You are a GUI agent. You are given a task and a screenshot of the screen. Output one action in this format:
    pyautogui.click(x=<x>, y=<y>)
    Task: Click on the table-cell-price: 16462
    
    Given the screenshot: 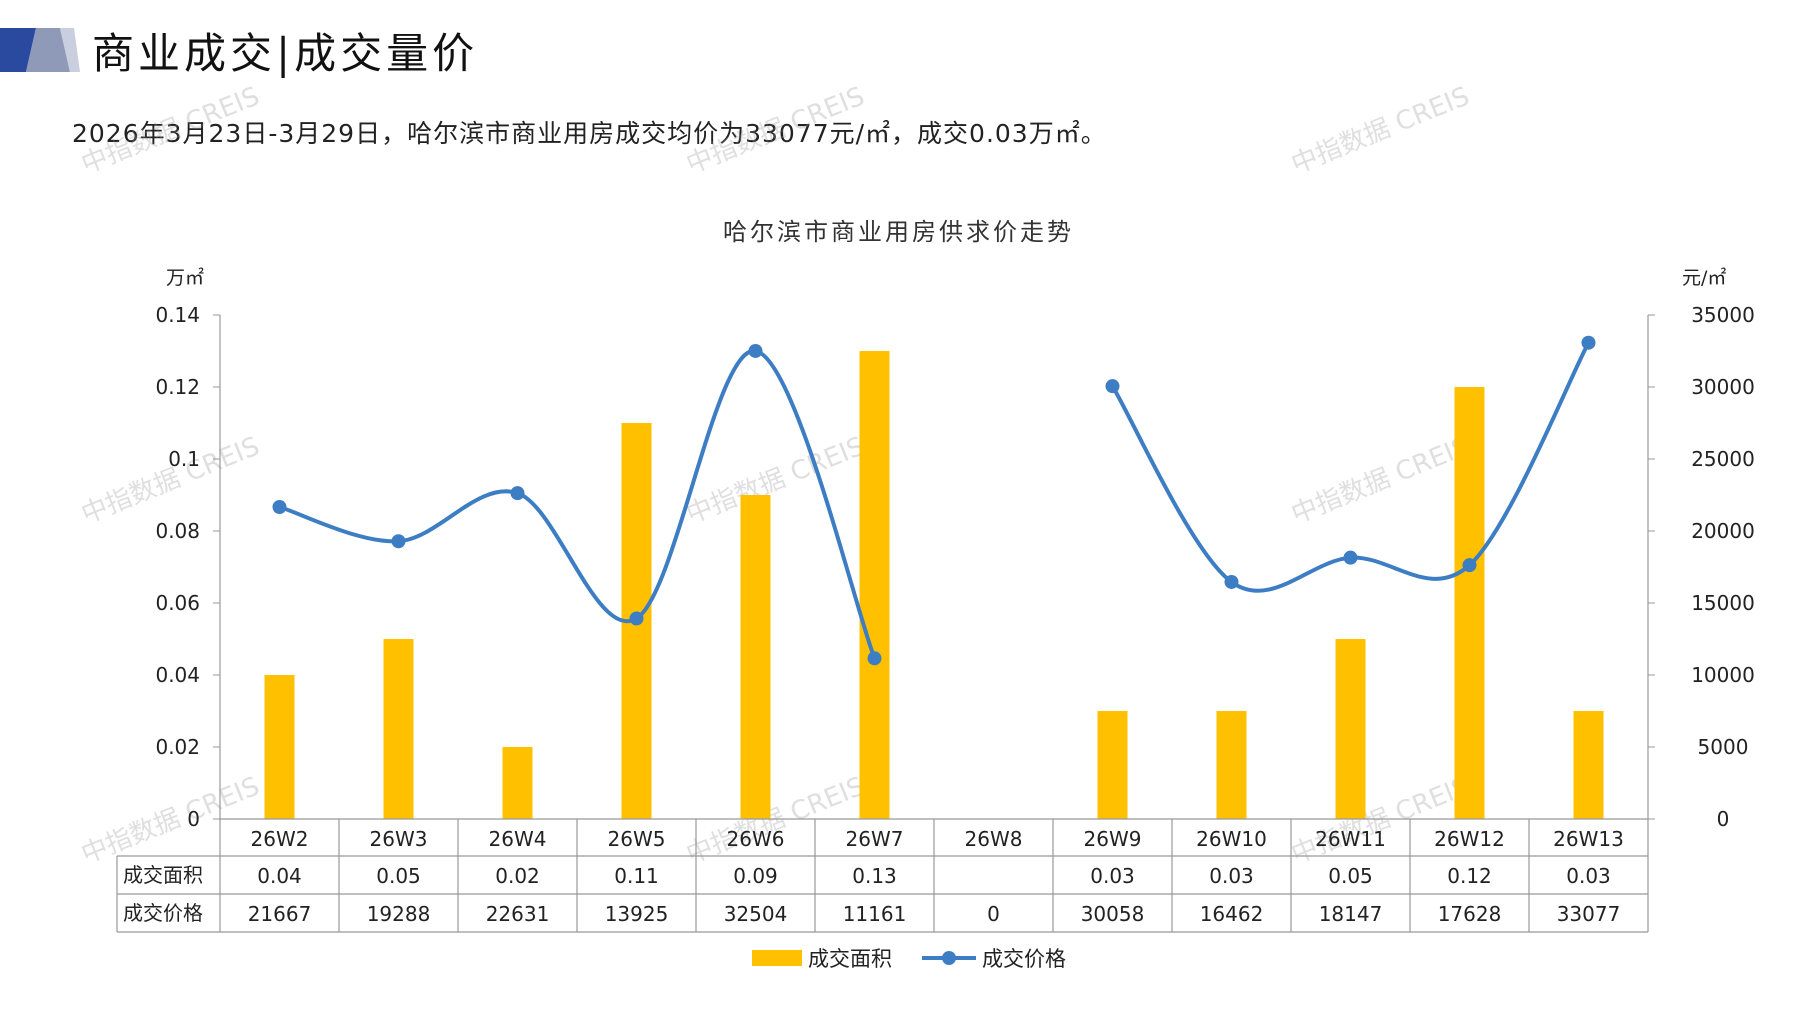 What is the action you would take?
    pyautogui.click(x=1232, y=914)
    